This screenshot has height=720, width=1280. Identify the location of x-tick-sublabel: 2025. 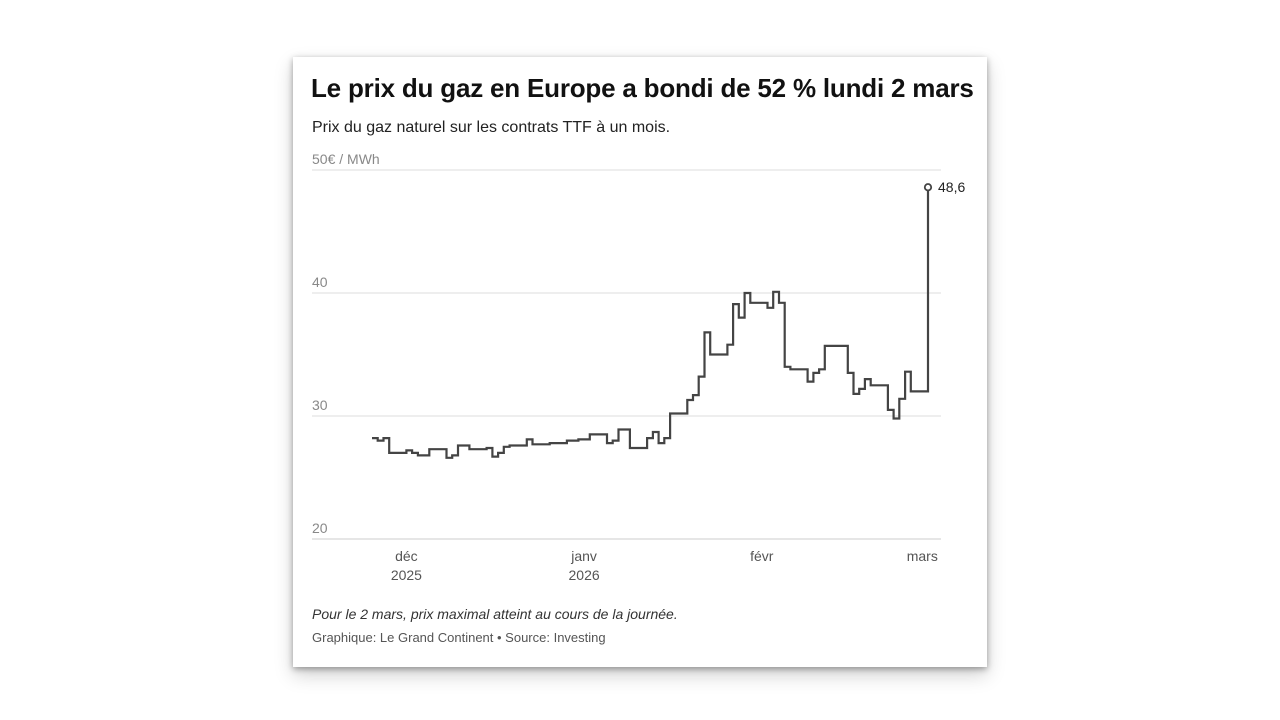
(406, 575).